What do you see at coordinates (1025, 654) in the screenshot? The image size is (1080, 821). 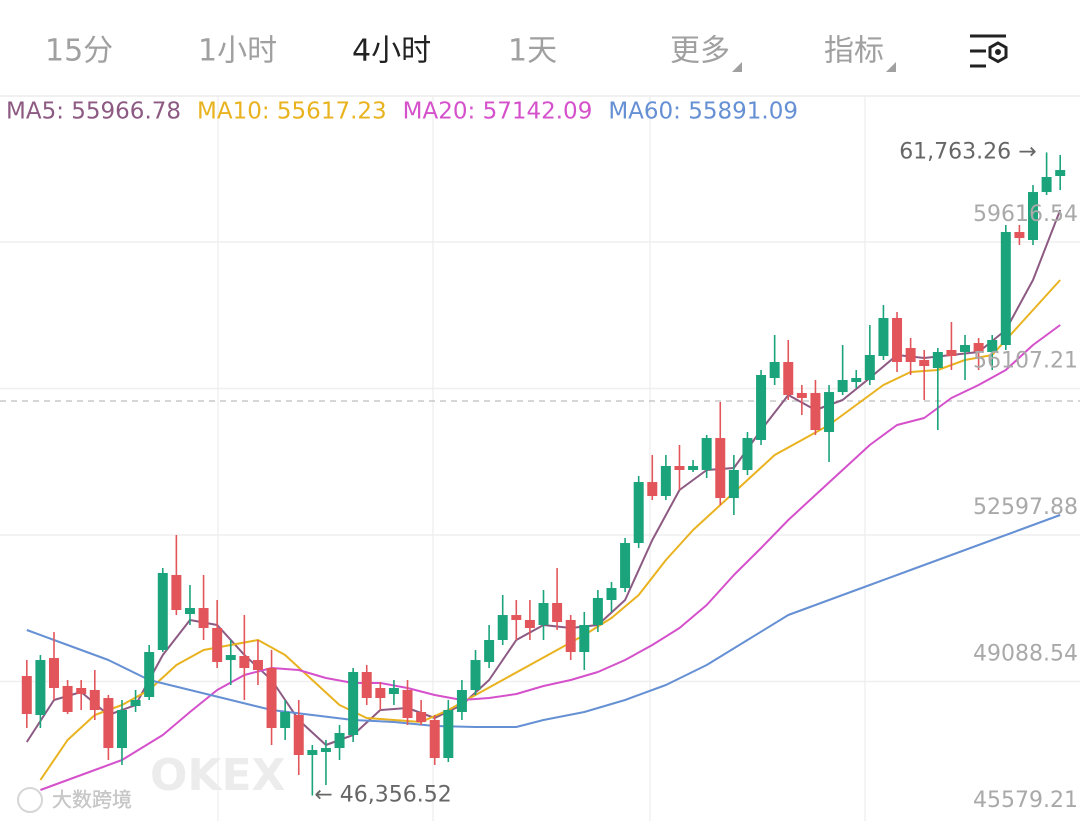 I see `y-tick-label: 49088.54` at bounding box center [1025, 654].